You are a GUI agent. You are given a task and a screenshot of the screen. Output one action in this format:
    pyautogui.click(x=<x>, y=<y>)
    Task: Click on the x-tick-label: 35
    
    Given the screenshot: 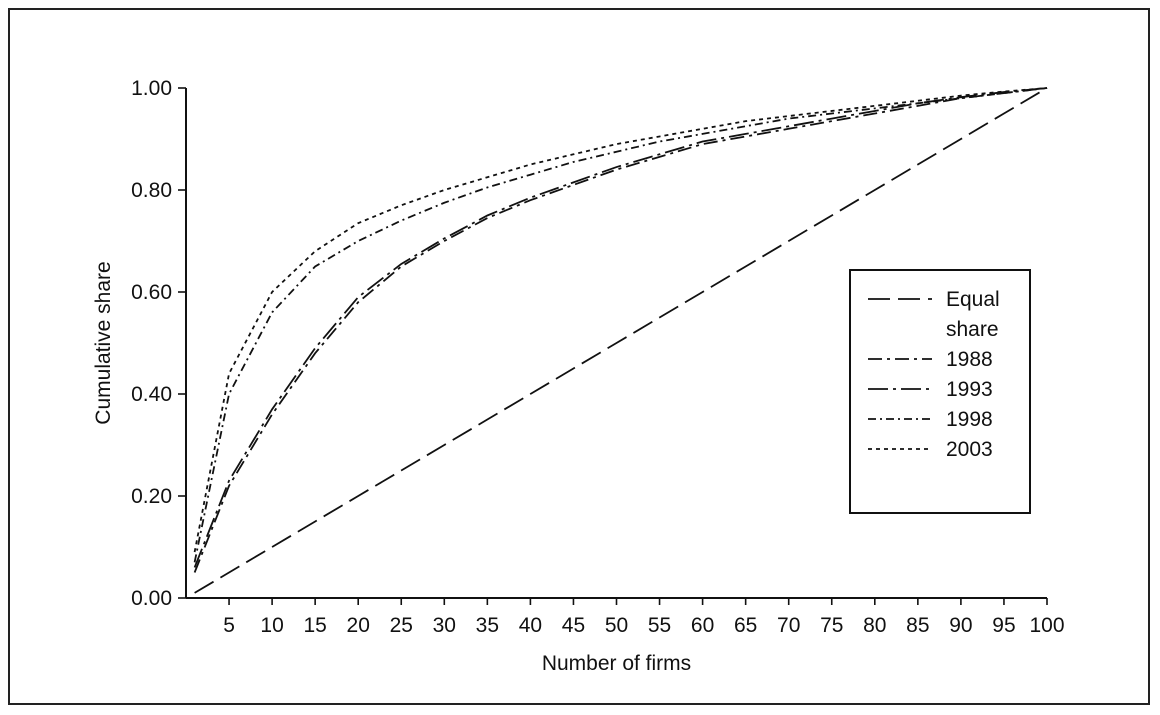 What is the action you would take?
    pyautogui.click(x=487, y=625)
    